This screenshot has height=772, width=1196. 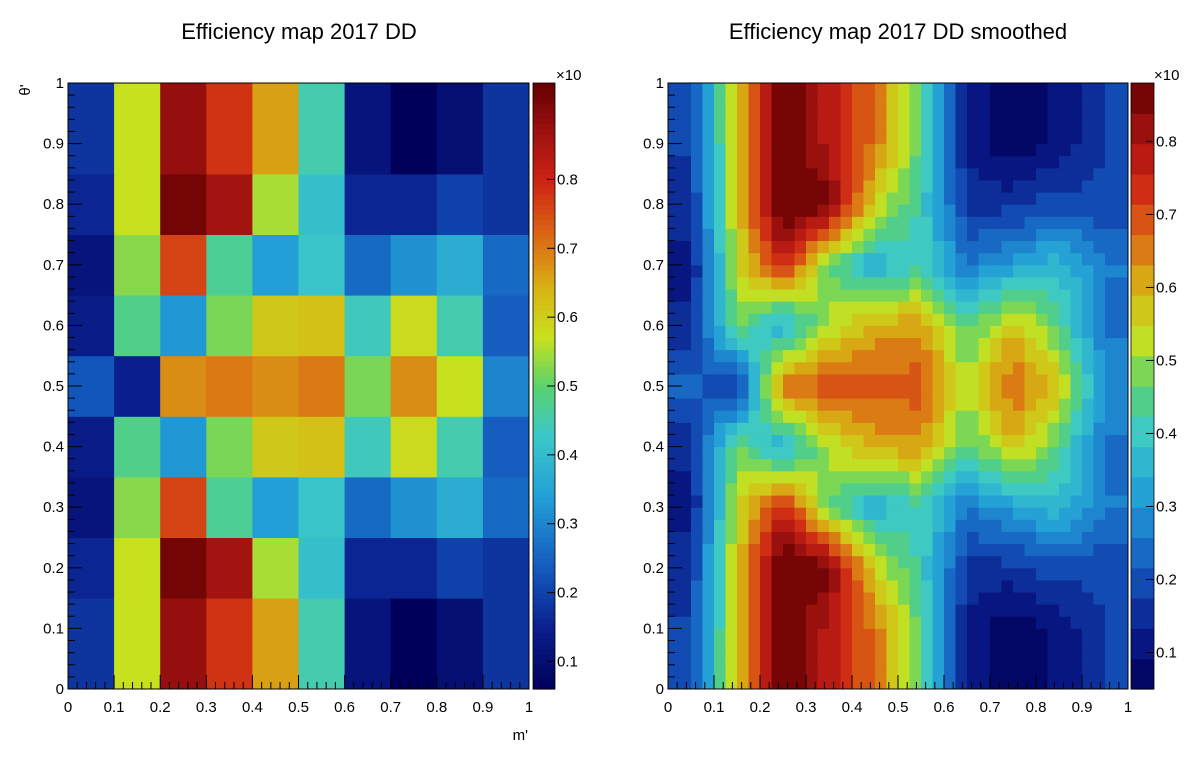 I want to click on palette-frame, so click(x=1142, y=386).